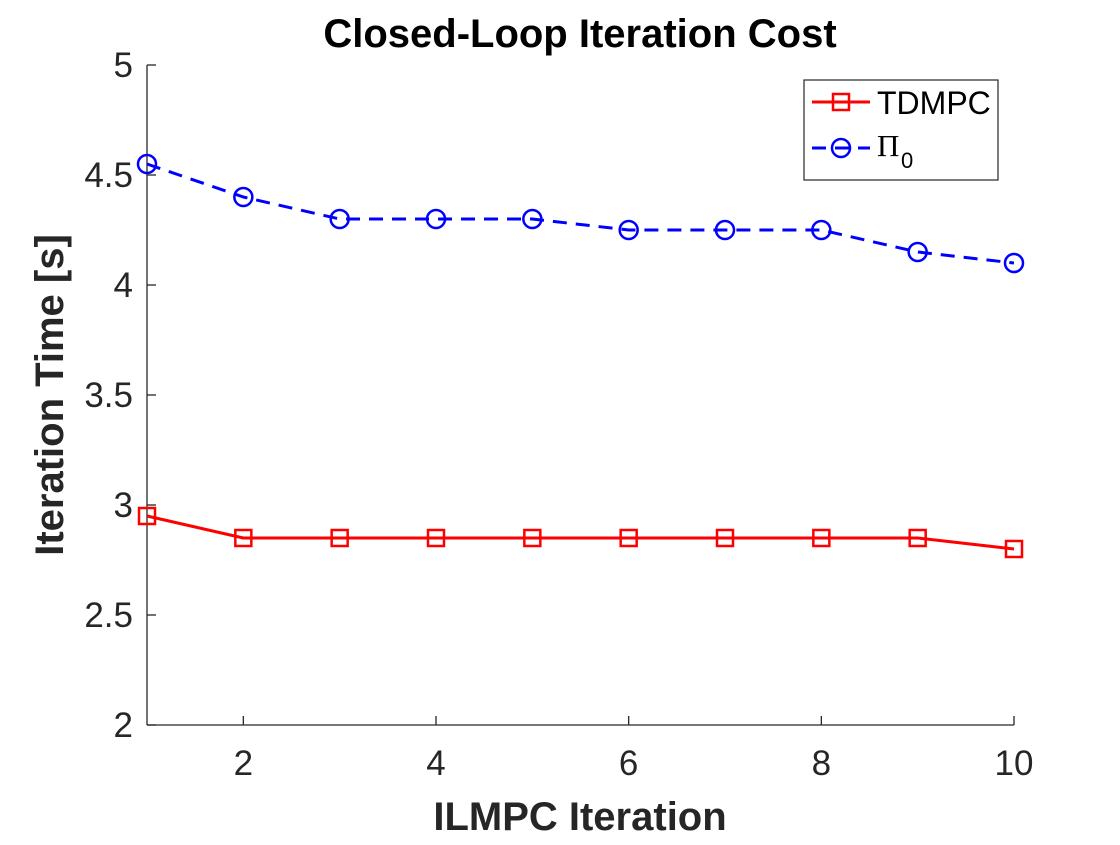  I want to click on y-tick-label: 2, so click(123, 725).